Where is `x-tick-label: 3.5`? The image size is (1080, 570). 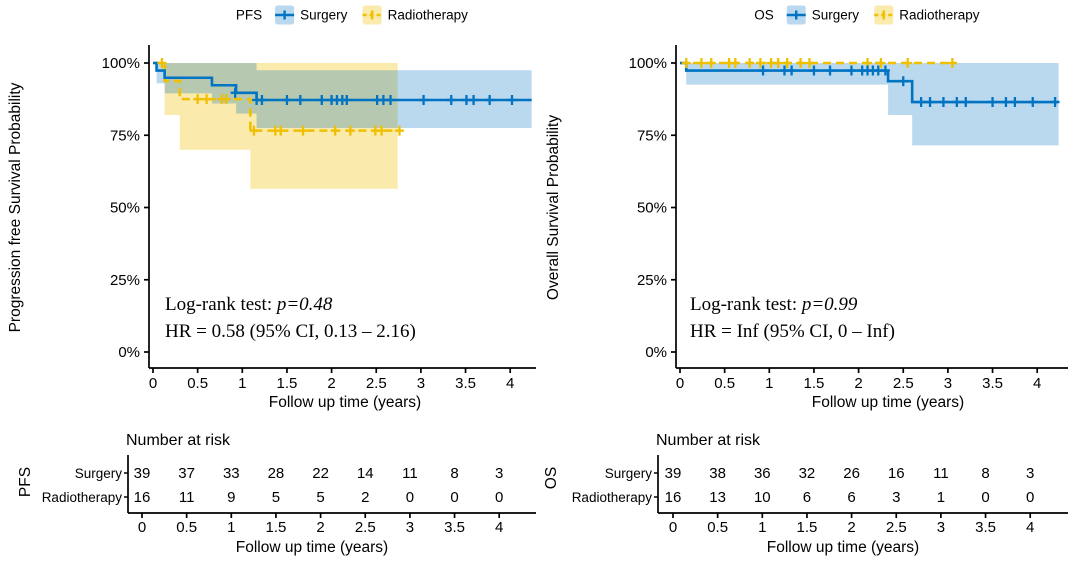
x-tick-label: 3.5 is located at coordinates (465, 383).